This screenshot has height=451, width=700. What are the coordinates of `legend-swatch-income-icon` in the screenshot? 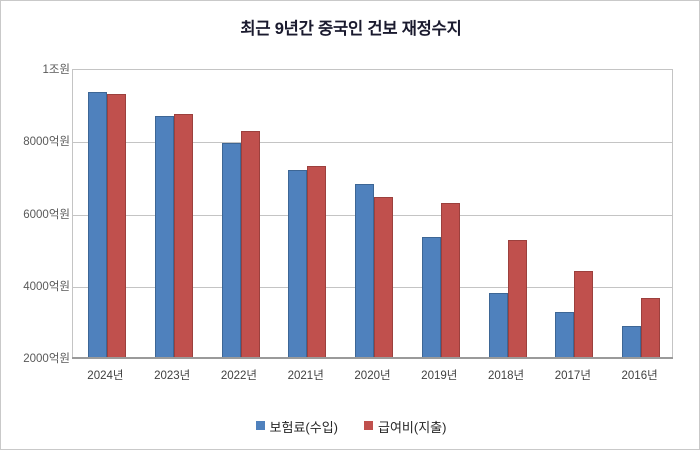 It's located at (260, 425).